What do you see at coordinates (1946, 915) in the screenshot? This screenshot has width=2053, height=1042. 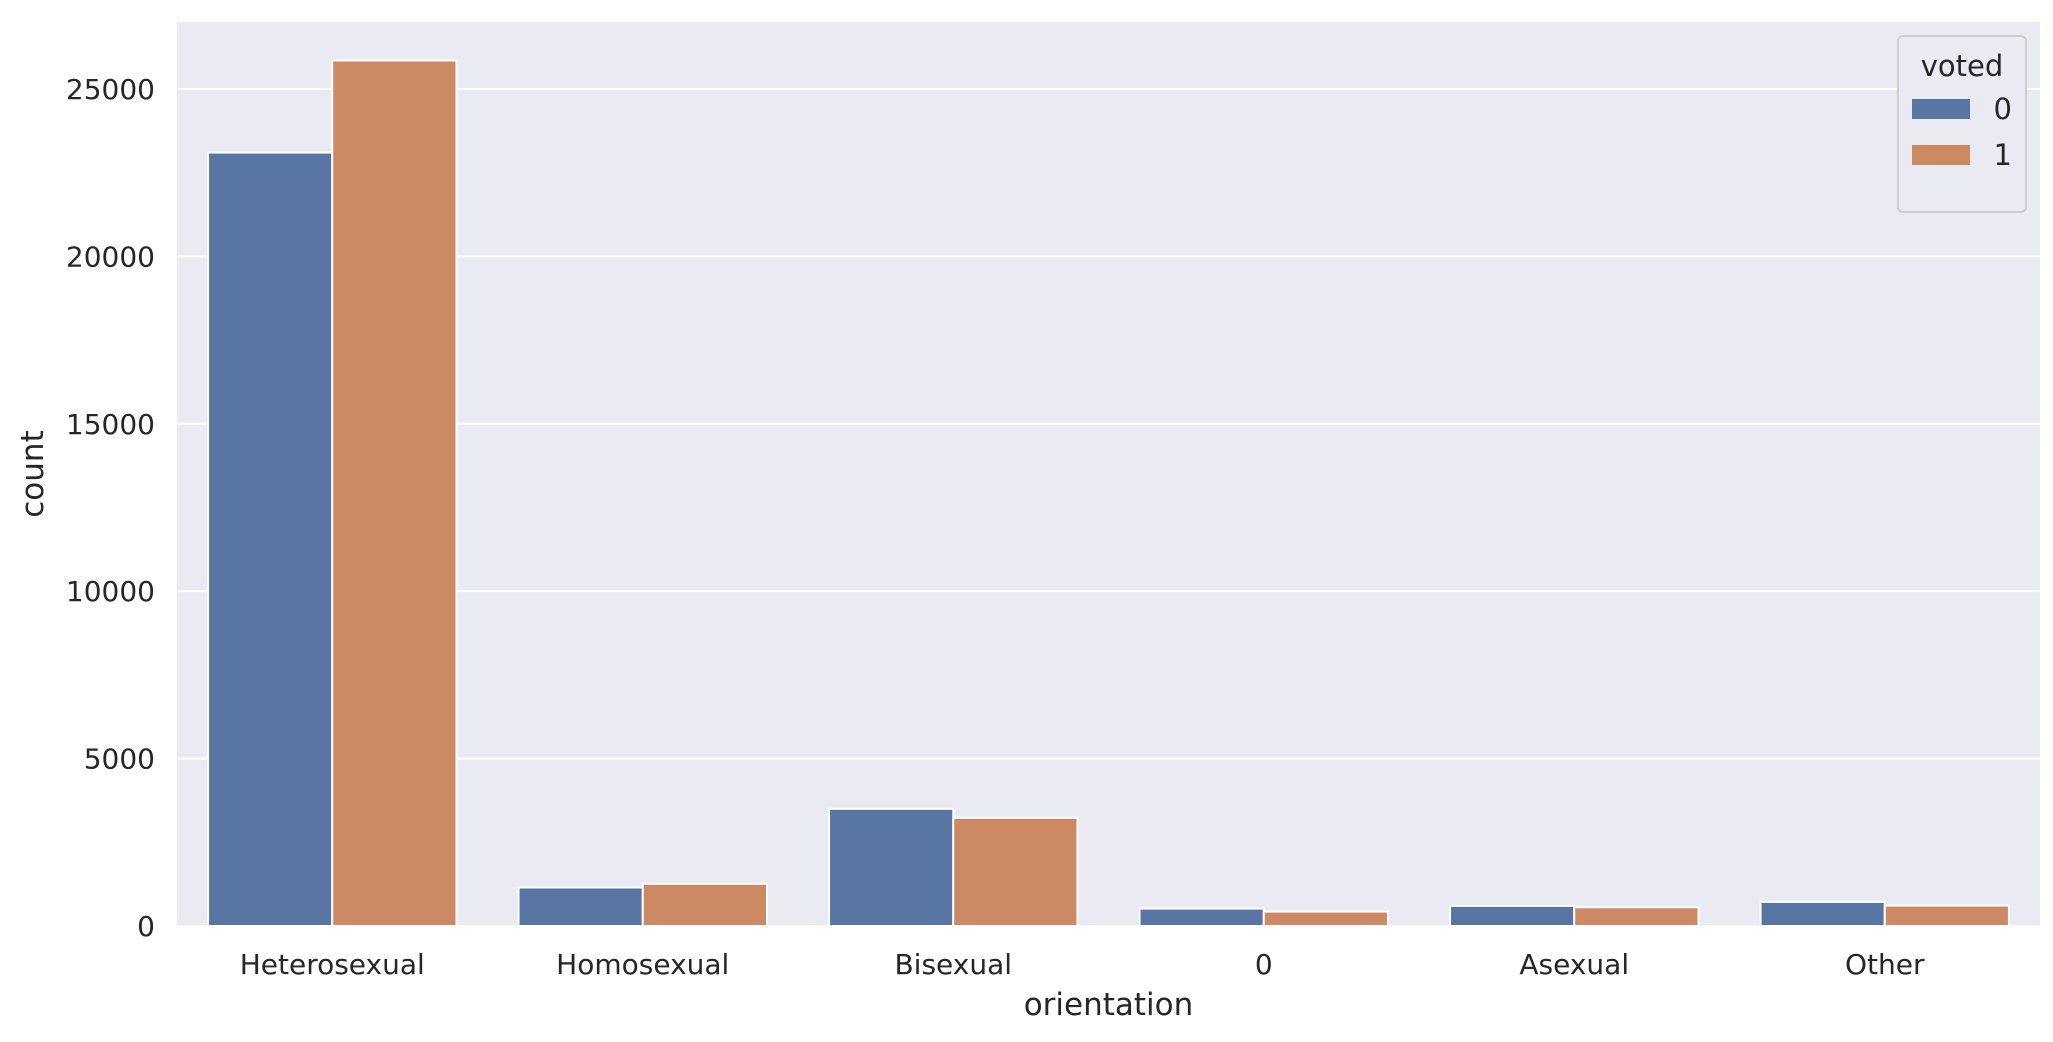 I see `bar-voted-1-other` at bounding box center [1946, 915].